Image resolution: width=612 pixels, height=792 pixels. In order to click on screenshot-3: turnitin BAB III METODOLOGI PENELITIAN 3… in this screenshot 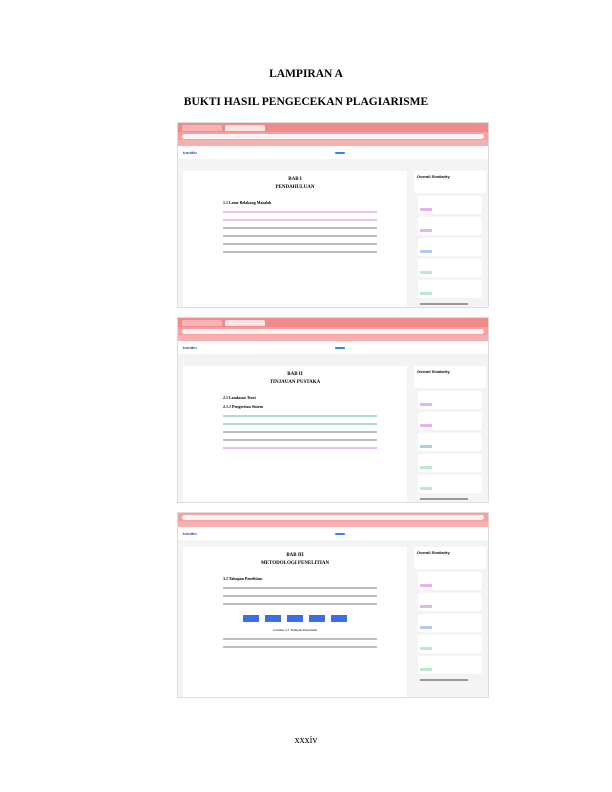, I will do `click(333, 605)`.